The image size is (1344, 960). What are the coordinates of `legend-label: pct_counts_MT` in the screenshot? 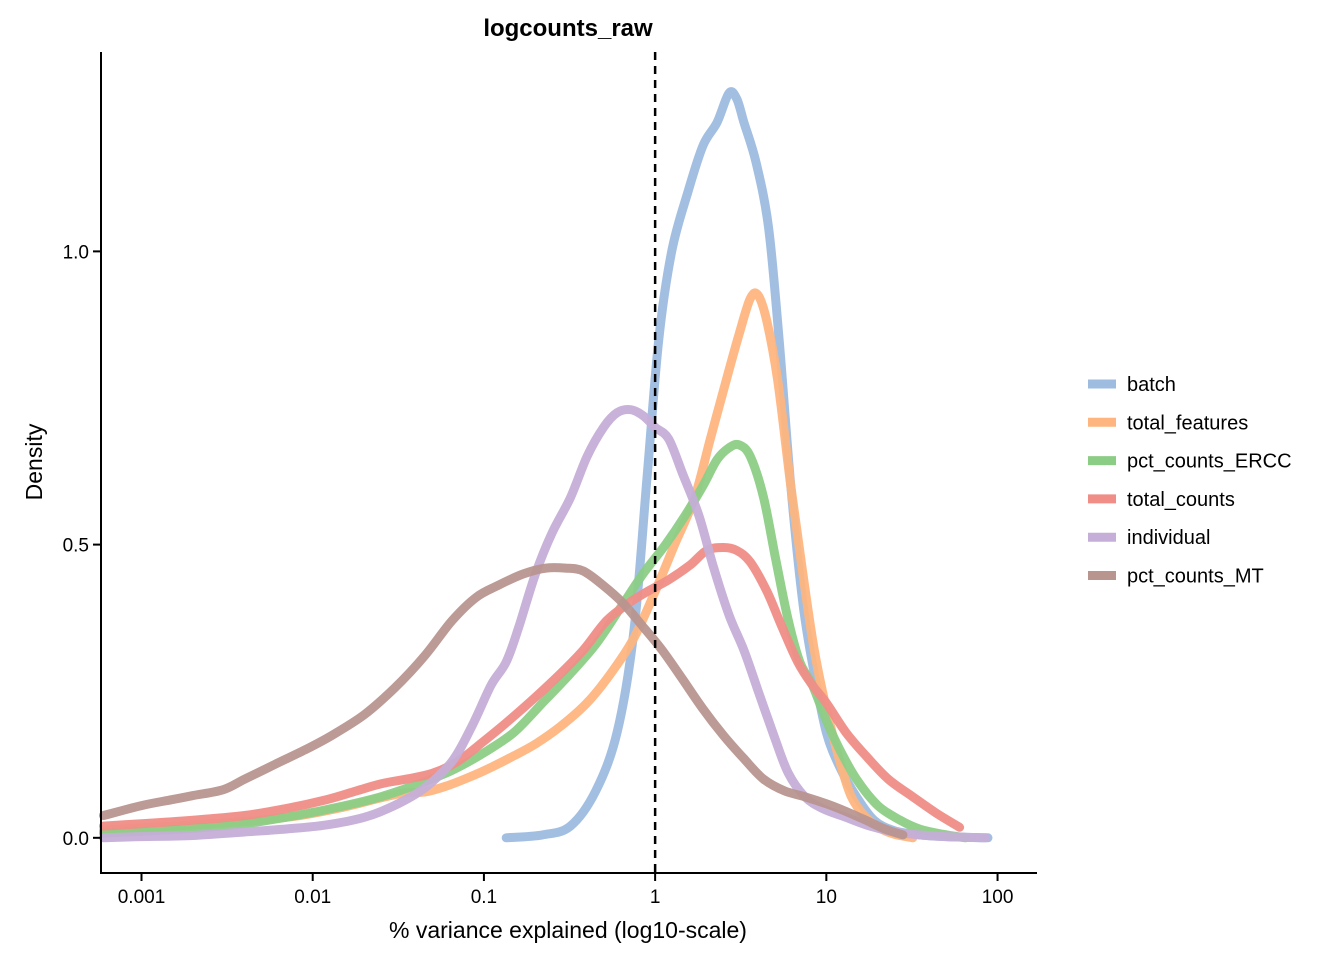 It's located at (1195, 577).